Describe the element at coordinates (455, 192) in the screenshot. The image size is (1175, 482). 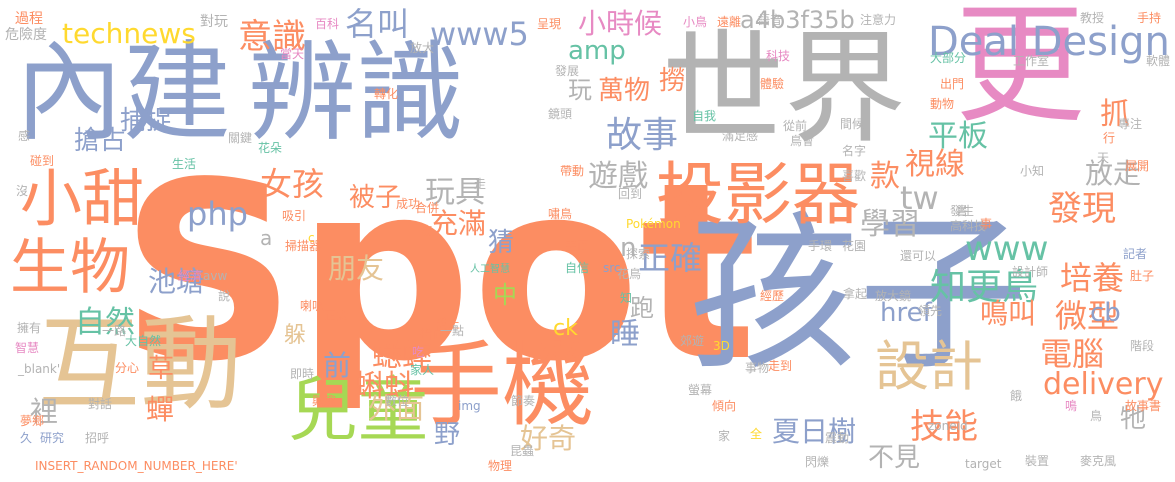
I see `cloud-word: 玩具` at that location.